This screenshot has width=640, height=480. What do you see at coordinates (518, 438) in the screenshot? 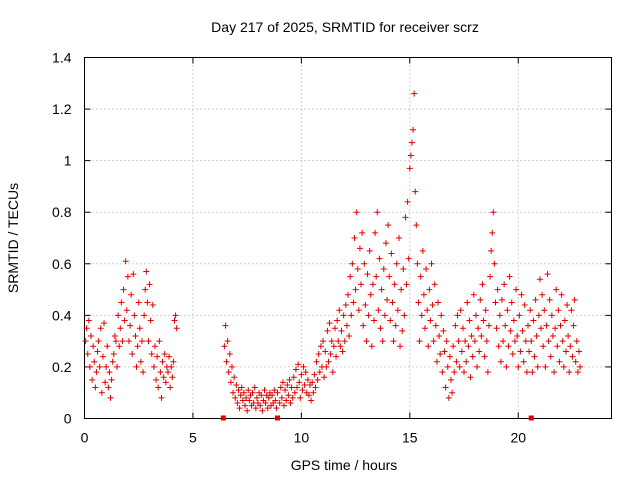
I see `x-tick-label: 20` at bounding box center [518, 438].